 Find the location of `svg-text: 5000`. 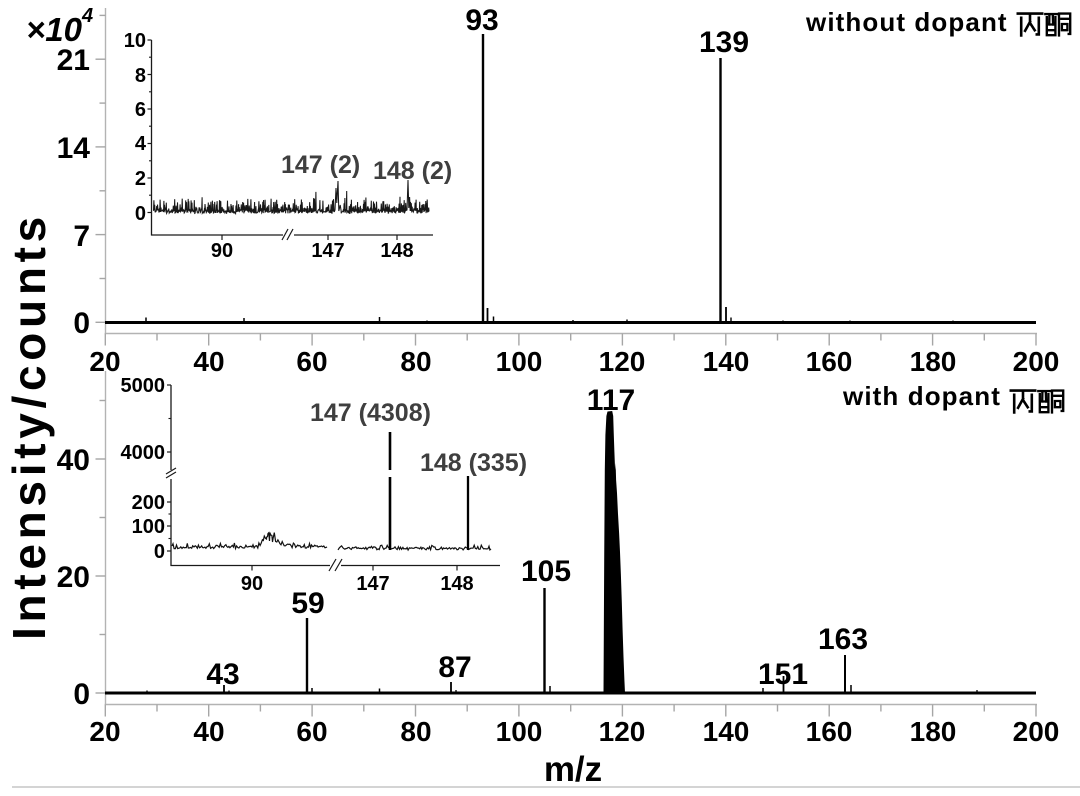

svg-text: 5000 is located at coordinates (143, 386).